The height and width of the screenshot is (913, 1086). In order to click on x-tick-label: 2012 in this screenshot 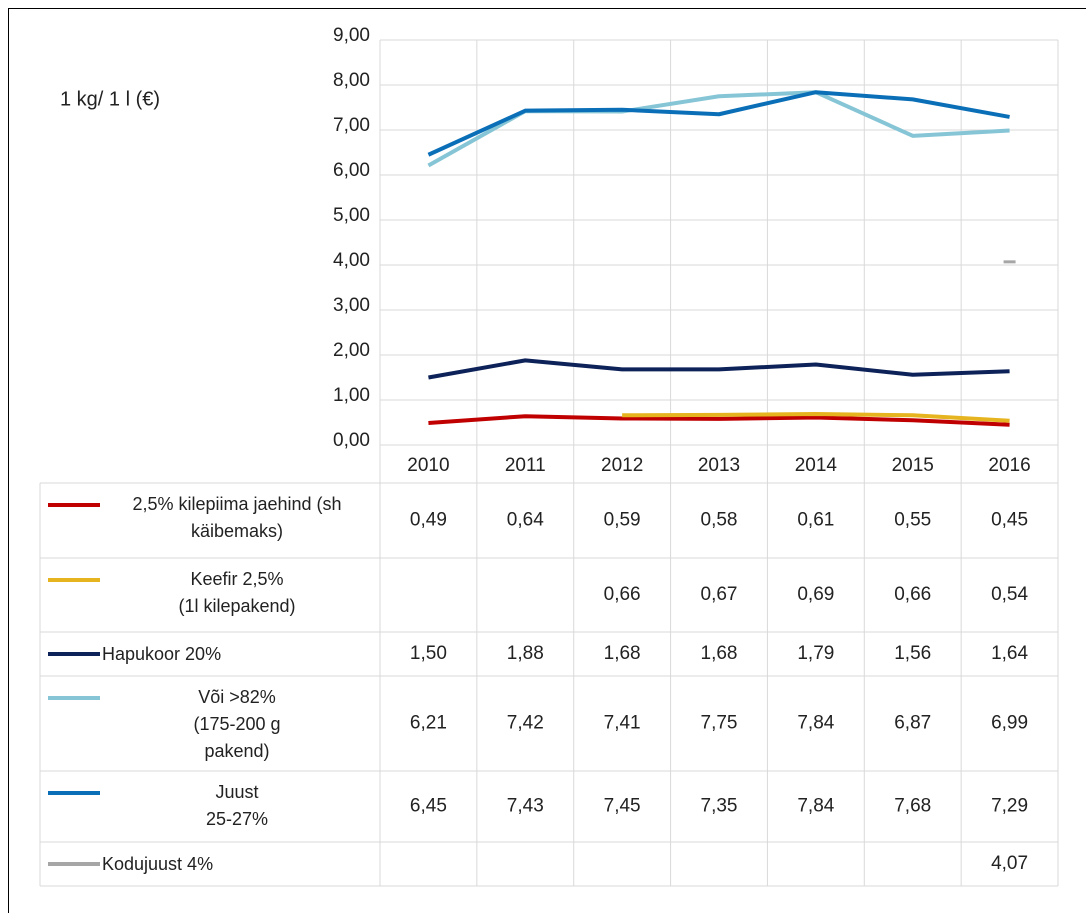, I will do `click(622, 465)`.